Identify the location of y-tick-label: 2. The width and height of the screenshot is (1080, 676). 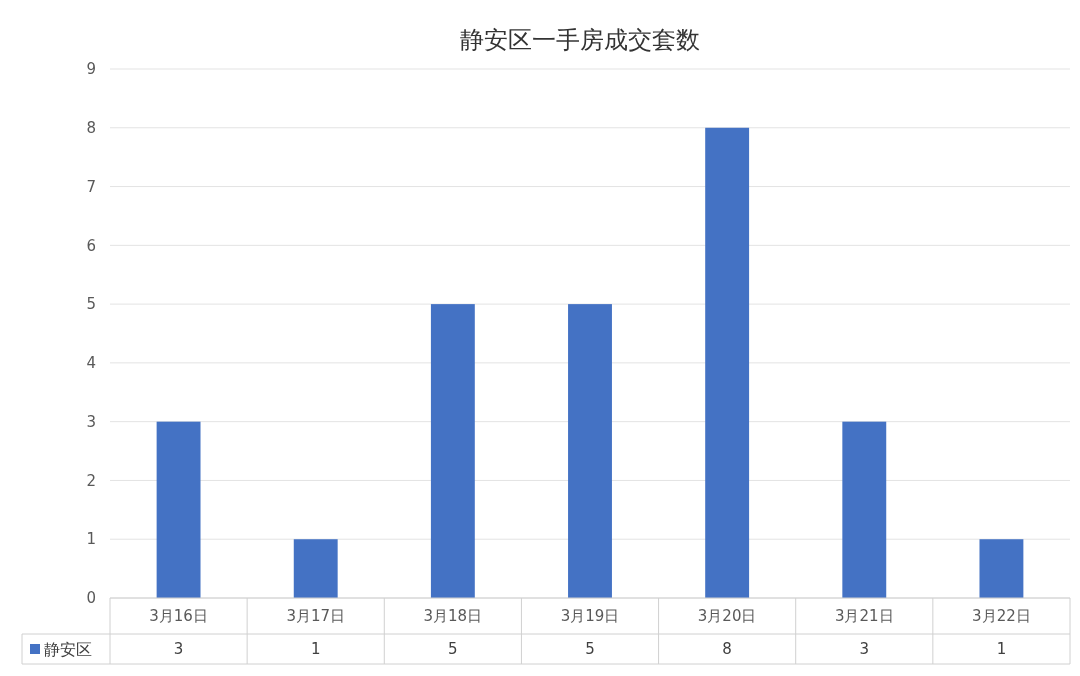
(91, 480).